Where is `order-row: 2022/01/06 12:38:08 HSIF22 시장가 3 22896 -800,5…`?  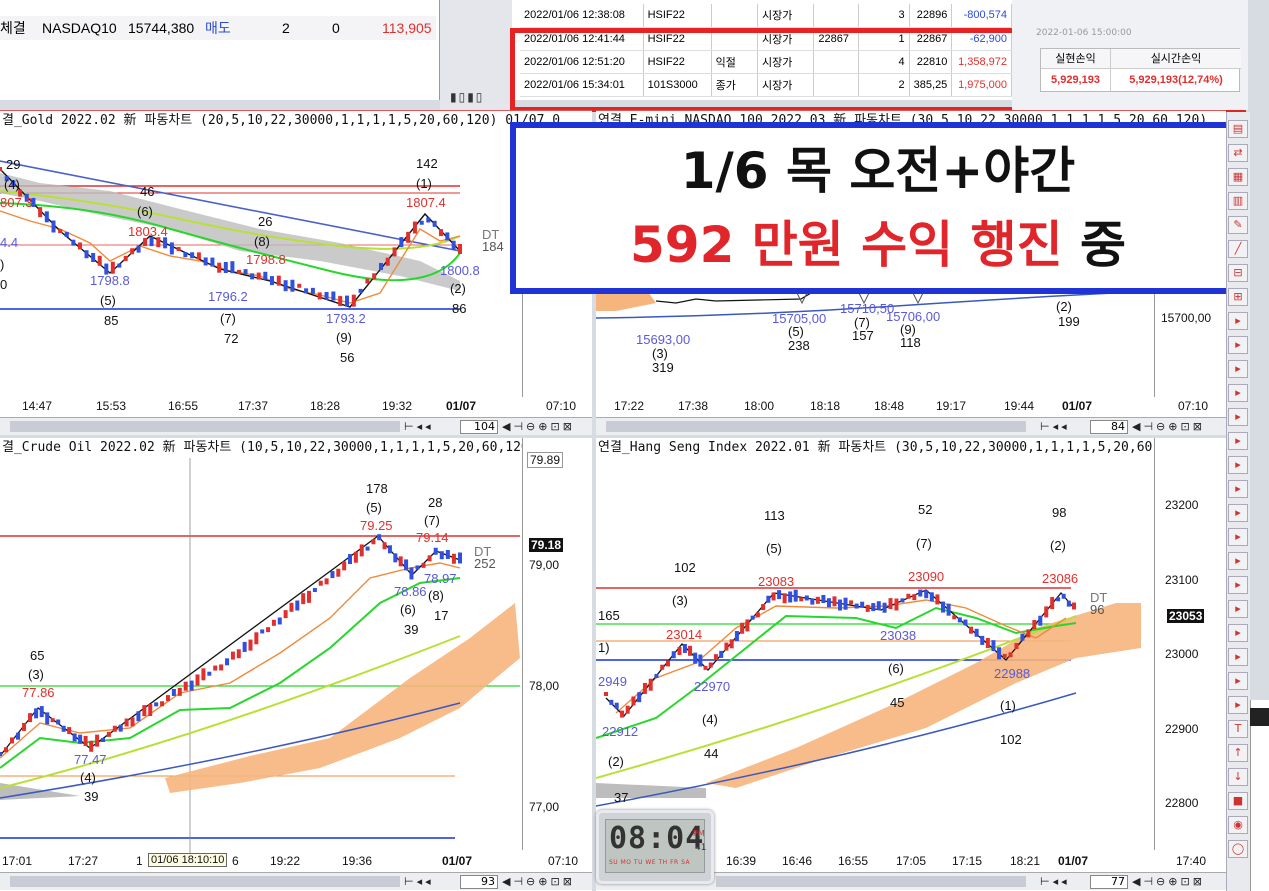
order-row: 2022/01/06 12:38:08 HSIF22 시장가 3 22896 -800,5… is located at coordinates (766, 16).